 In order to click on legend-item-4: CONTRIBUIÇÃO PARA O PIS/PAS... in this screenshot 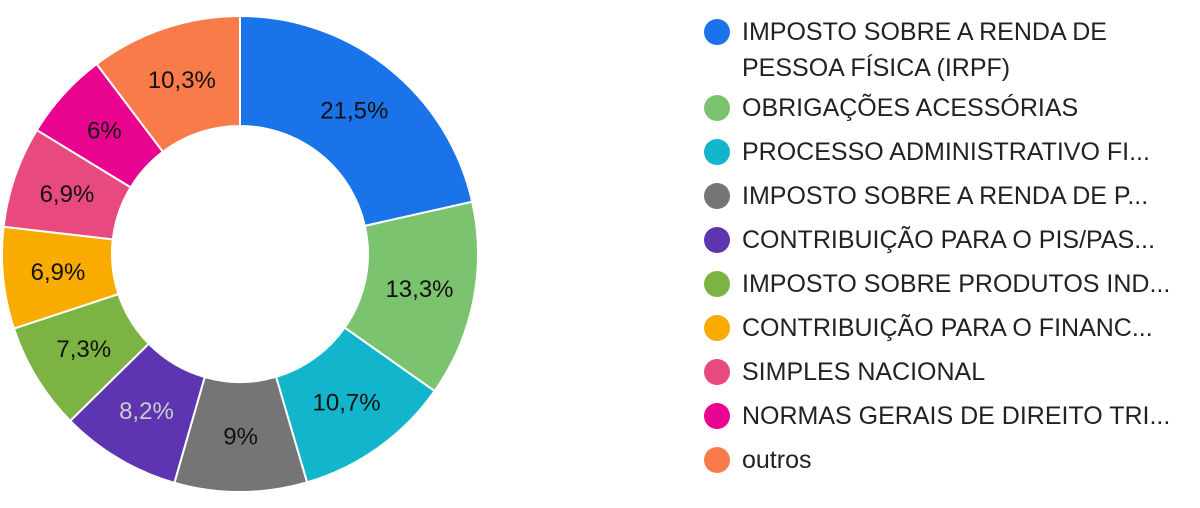, I will do `click(949, 240)`.